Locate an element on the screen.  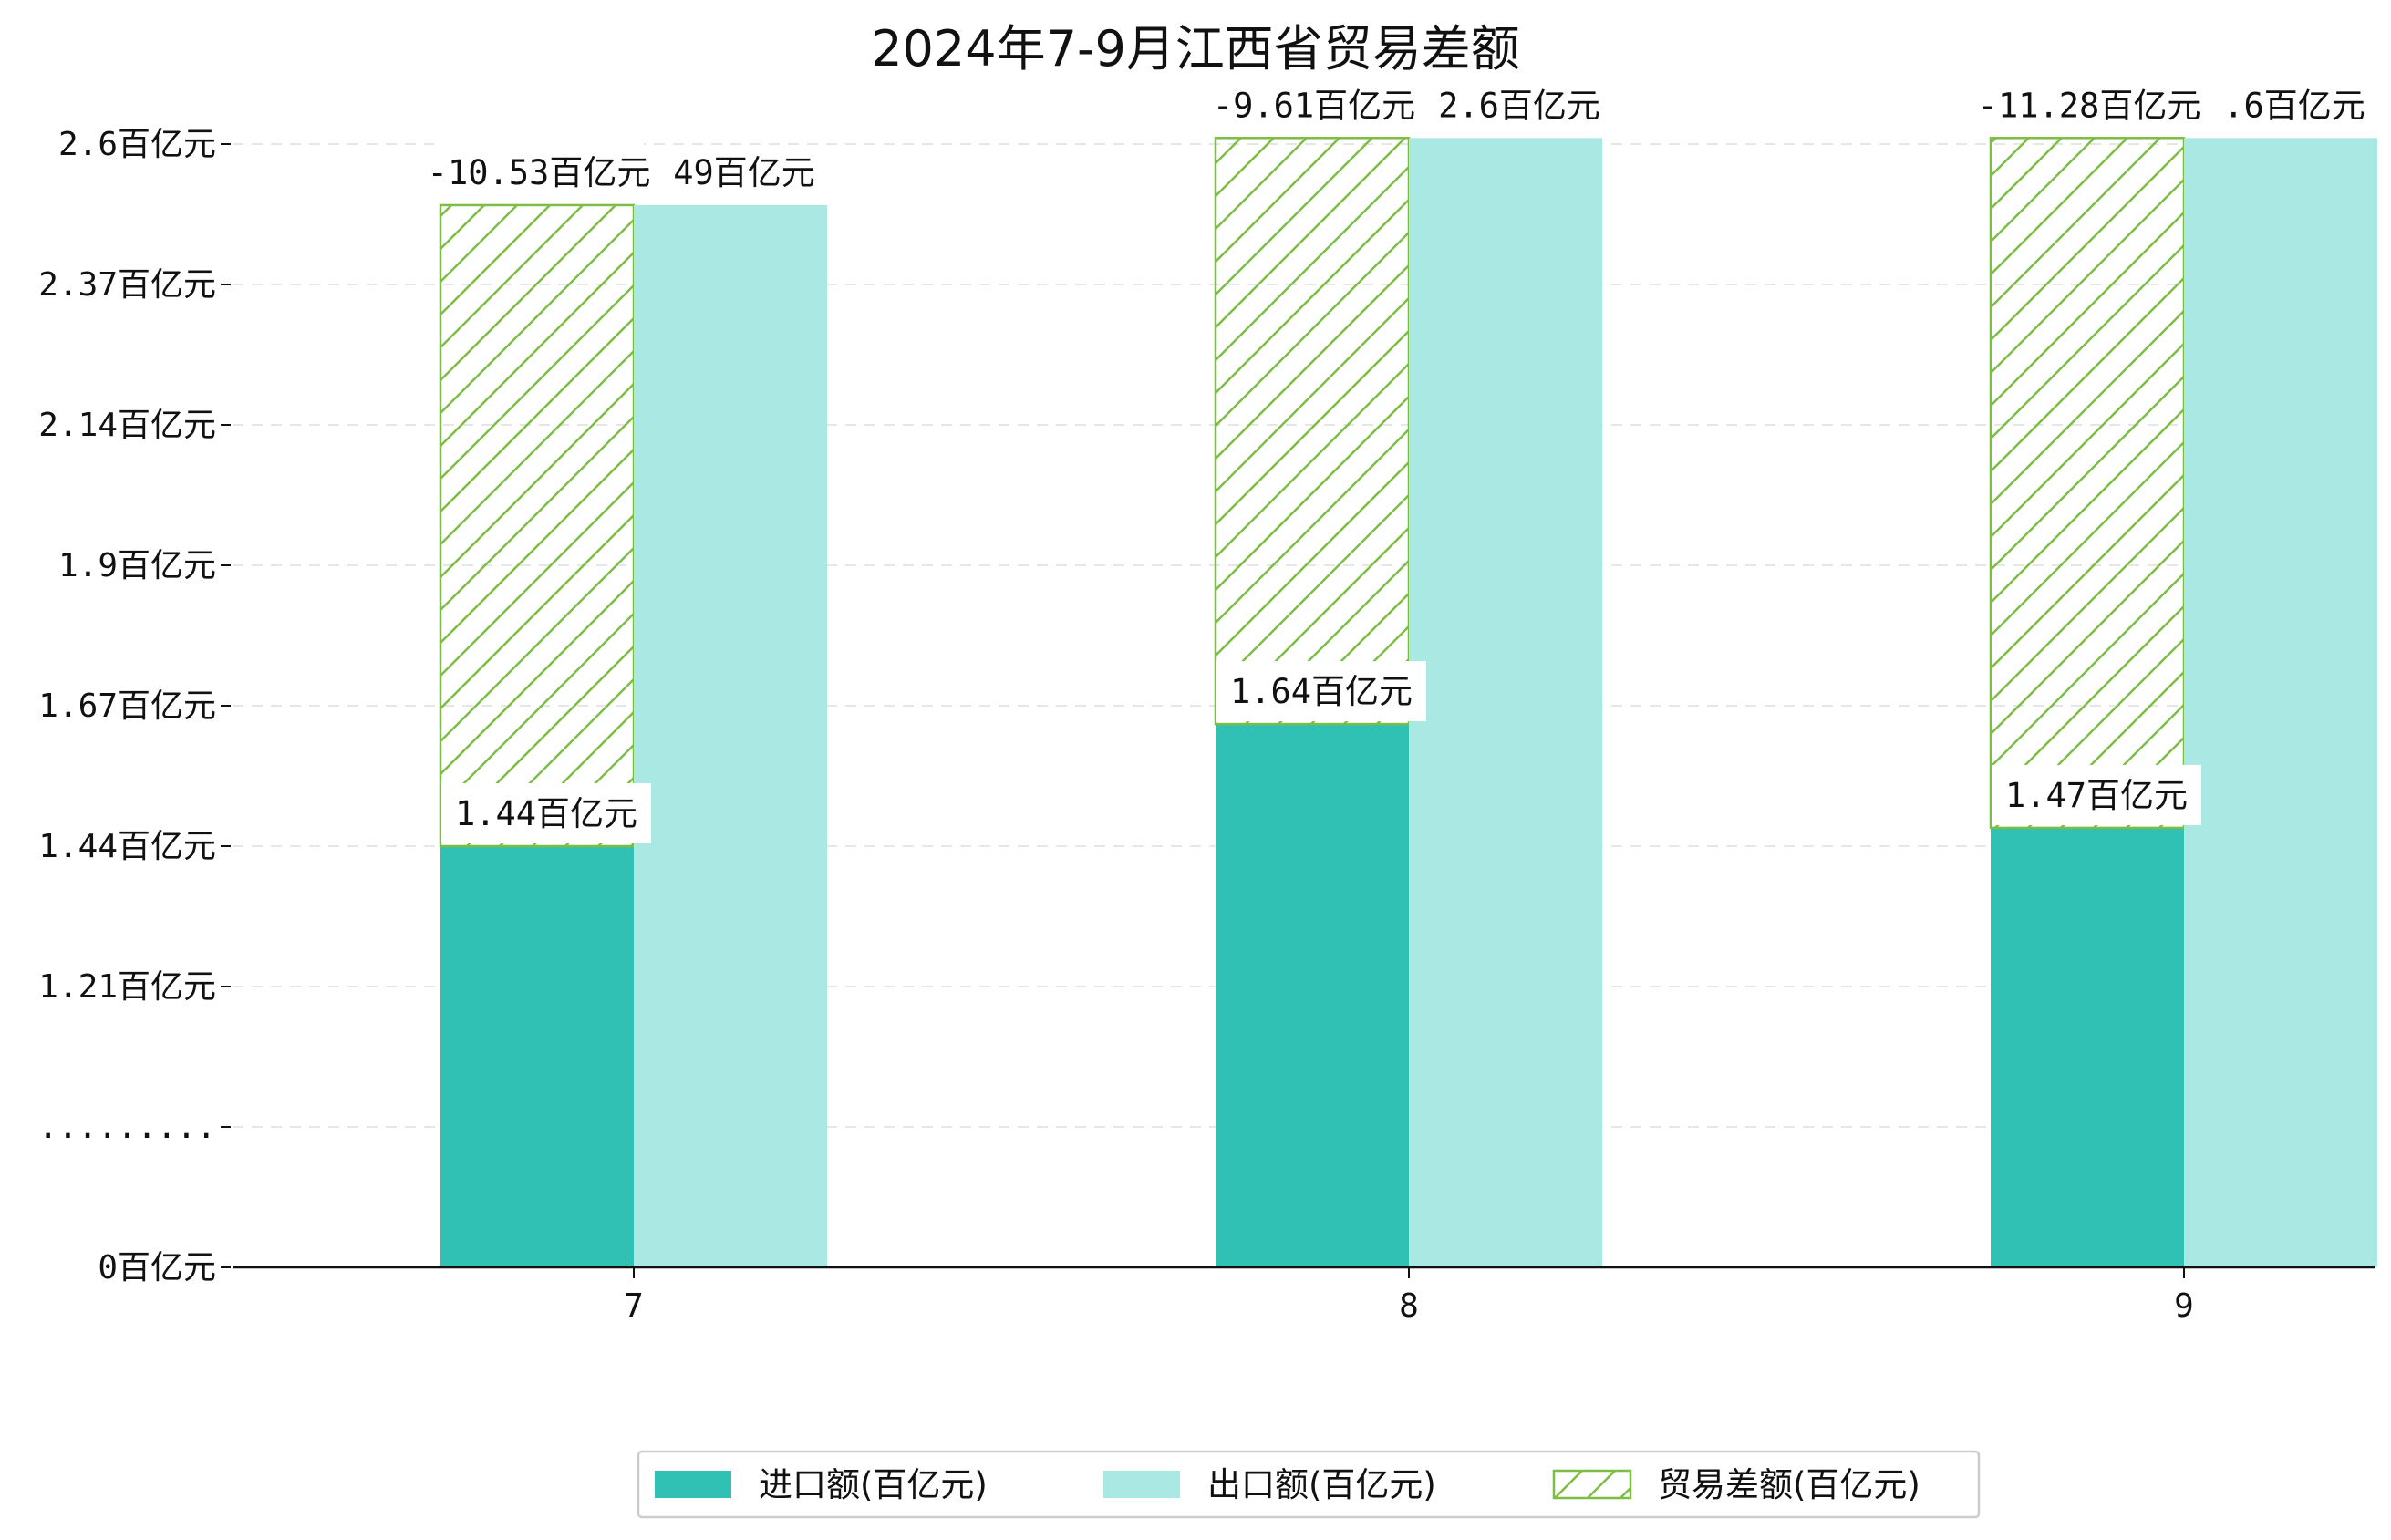
y-tick-label: 0百亿元 is located at coordinates (157, 1268).